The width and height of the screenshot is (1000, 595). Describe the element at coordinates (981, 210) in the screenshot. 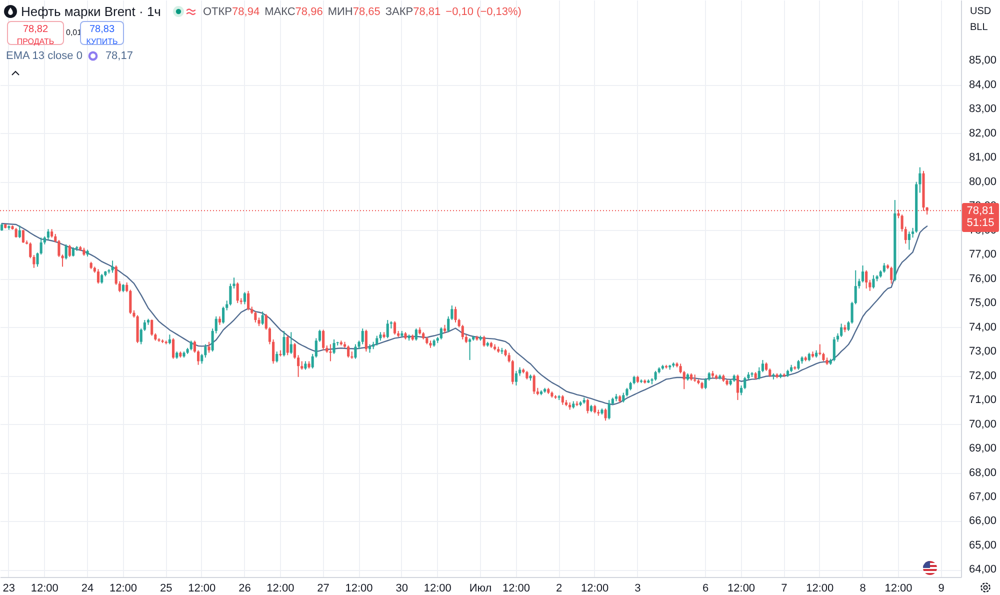

I see `ref-line-label: 78,81` at that location.